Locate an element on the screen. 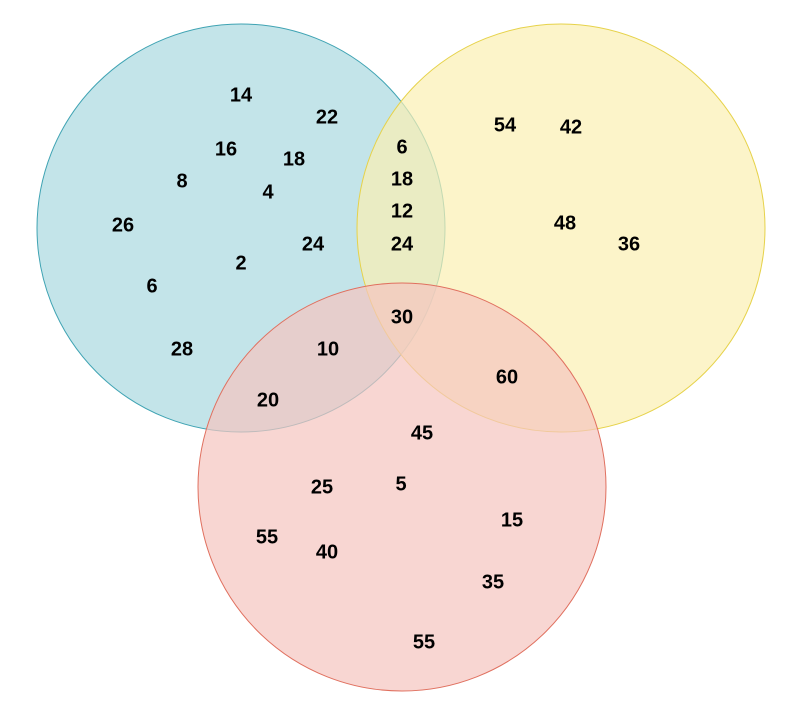  region-number: 8 is located at coordinates (181, 181).